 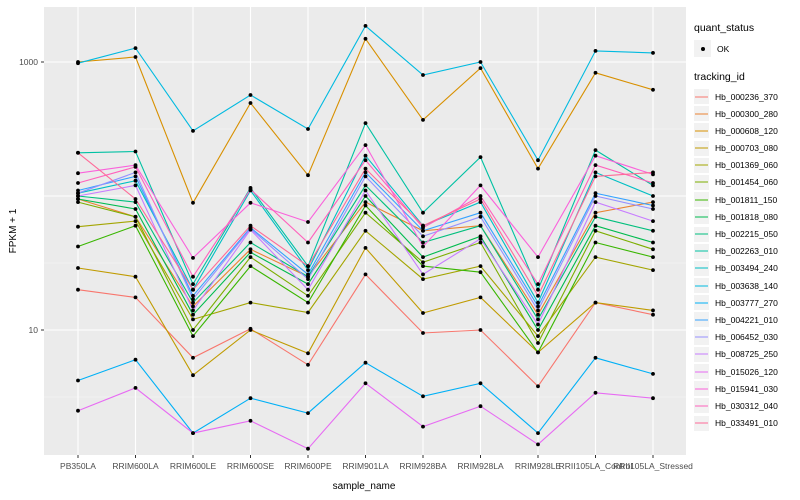 What do you see at coordinates (135, 466) in the screenshot?
I see `x-tick-label: RRIM600LA` at bounding box center [135, 466].